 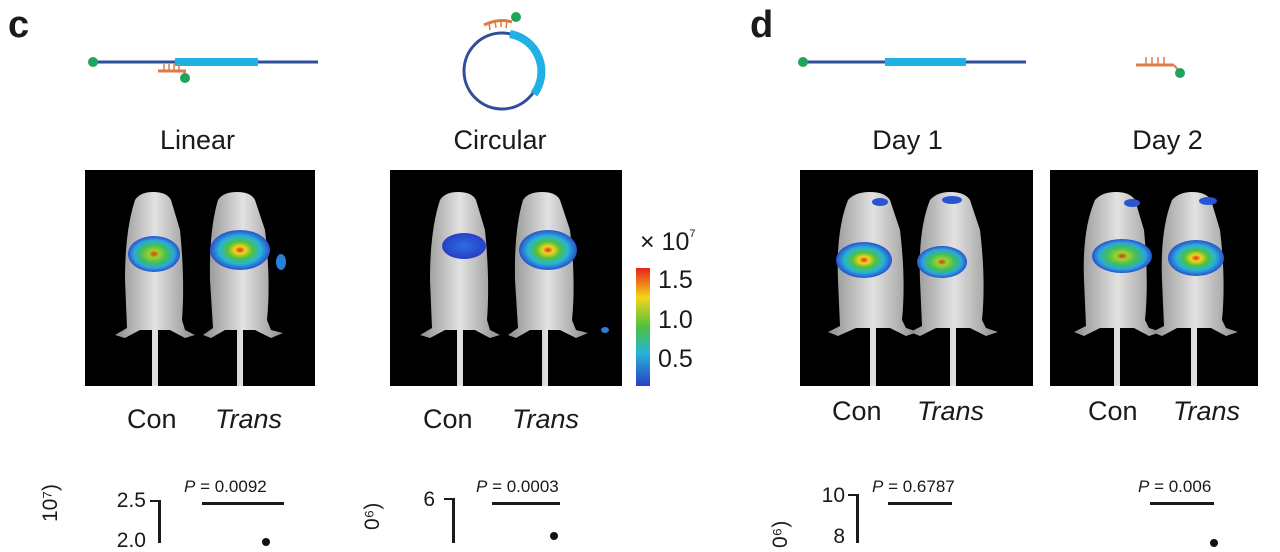 I want to click on plot2-y-axis, so click(x=453, y=520).